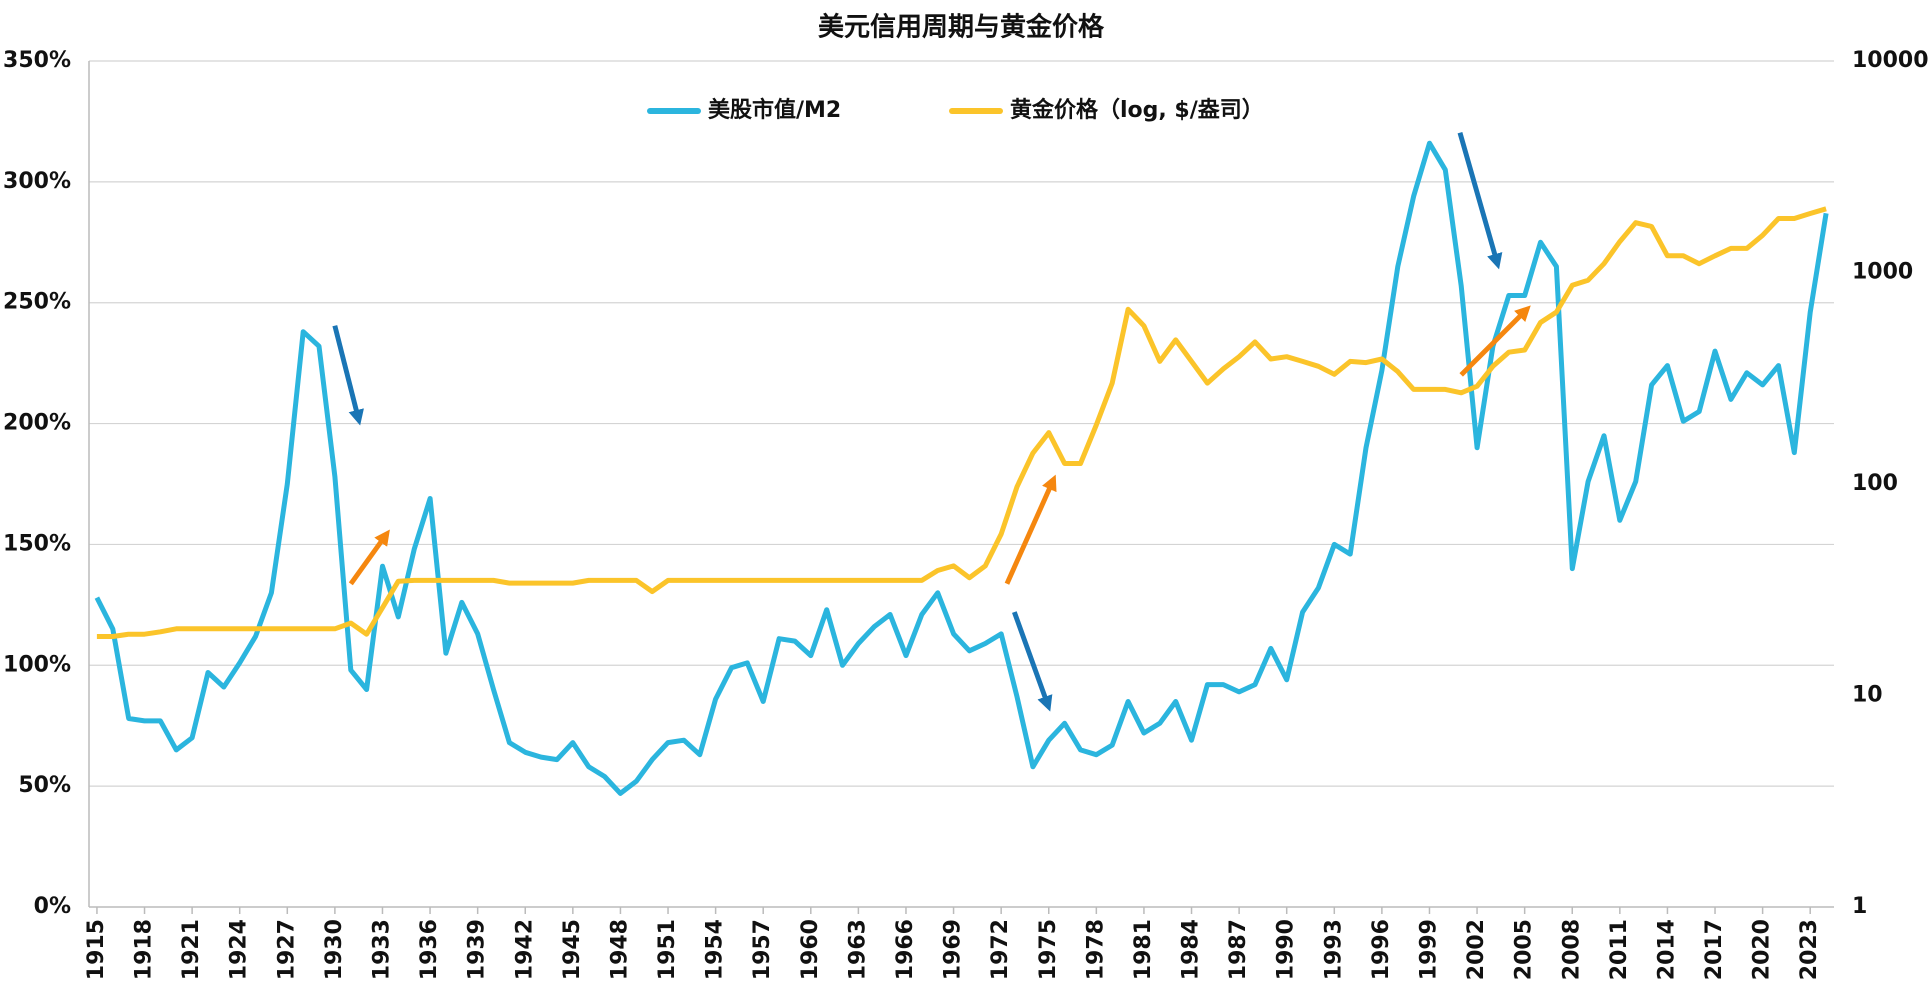  Describe the element at coordinates (1191, 949) in the screenshot. I see `x-tick-label: 1984` at that location.